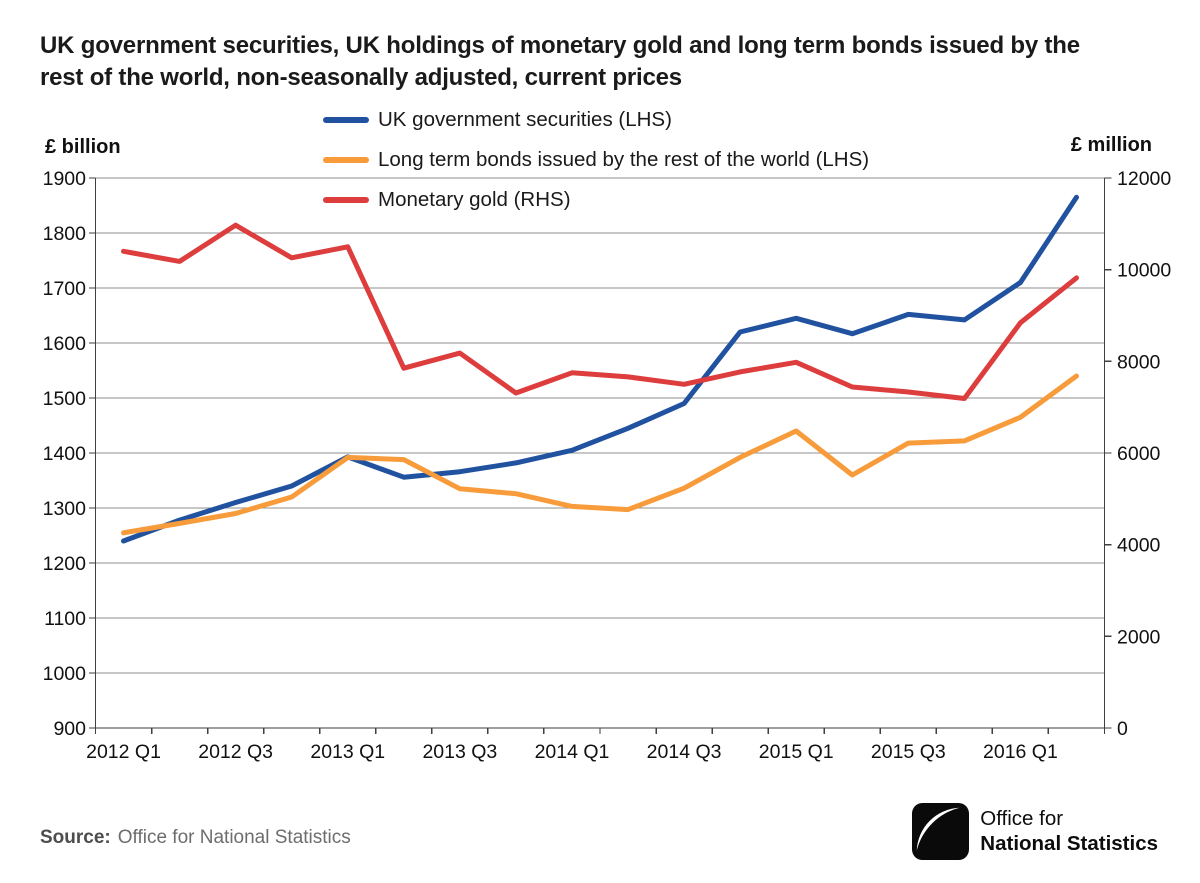  I want to click on svg-text: 1500, so click(65, 399).